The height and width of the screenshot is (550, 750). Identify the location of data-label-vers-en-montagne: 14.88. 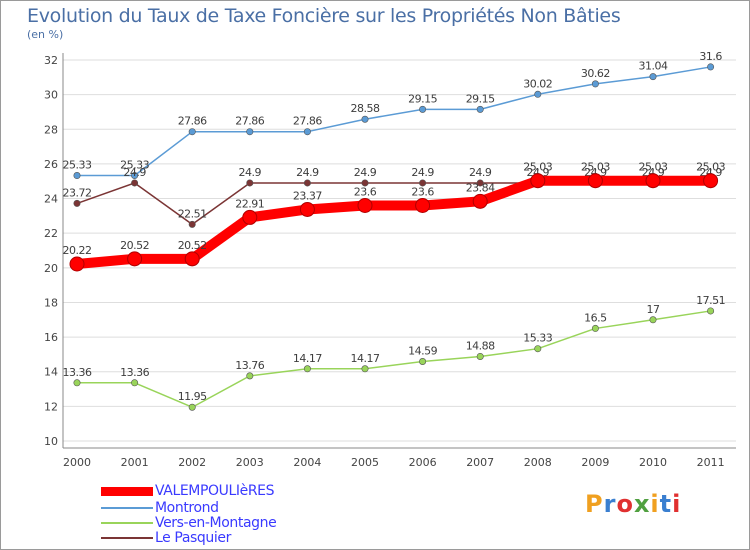
(480, 345).